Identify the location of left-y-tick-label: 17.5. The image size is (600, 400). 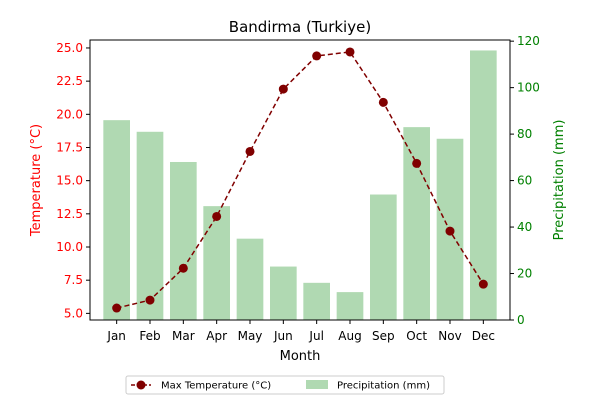
(69, 147).